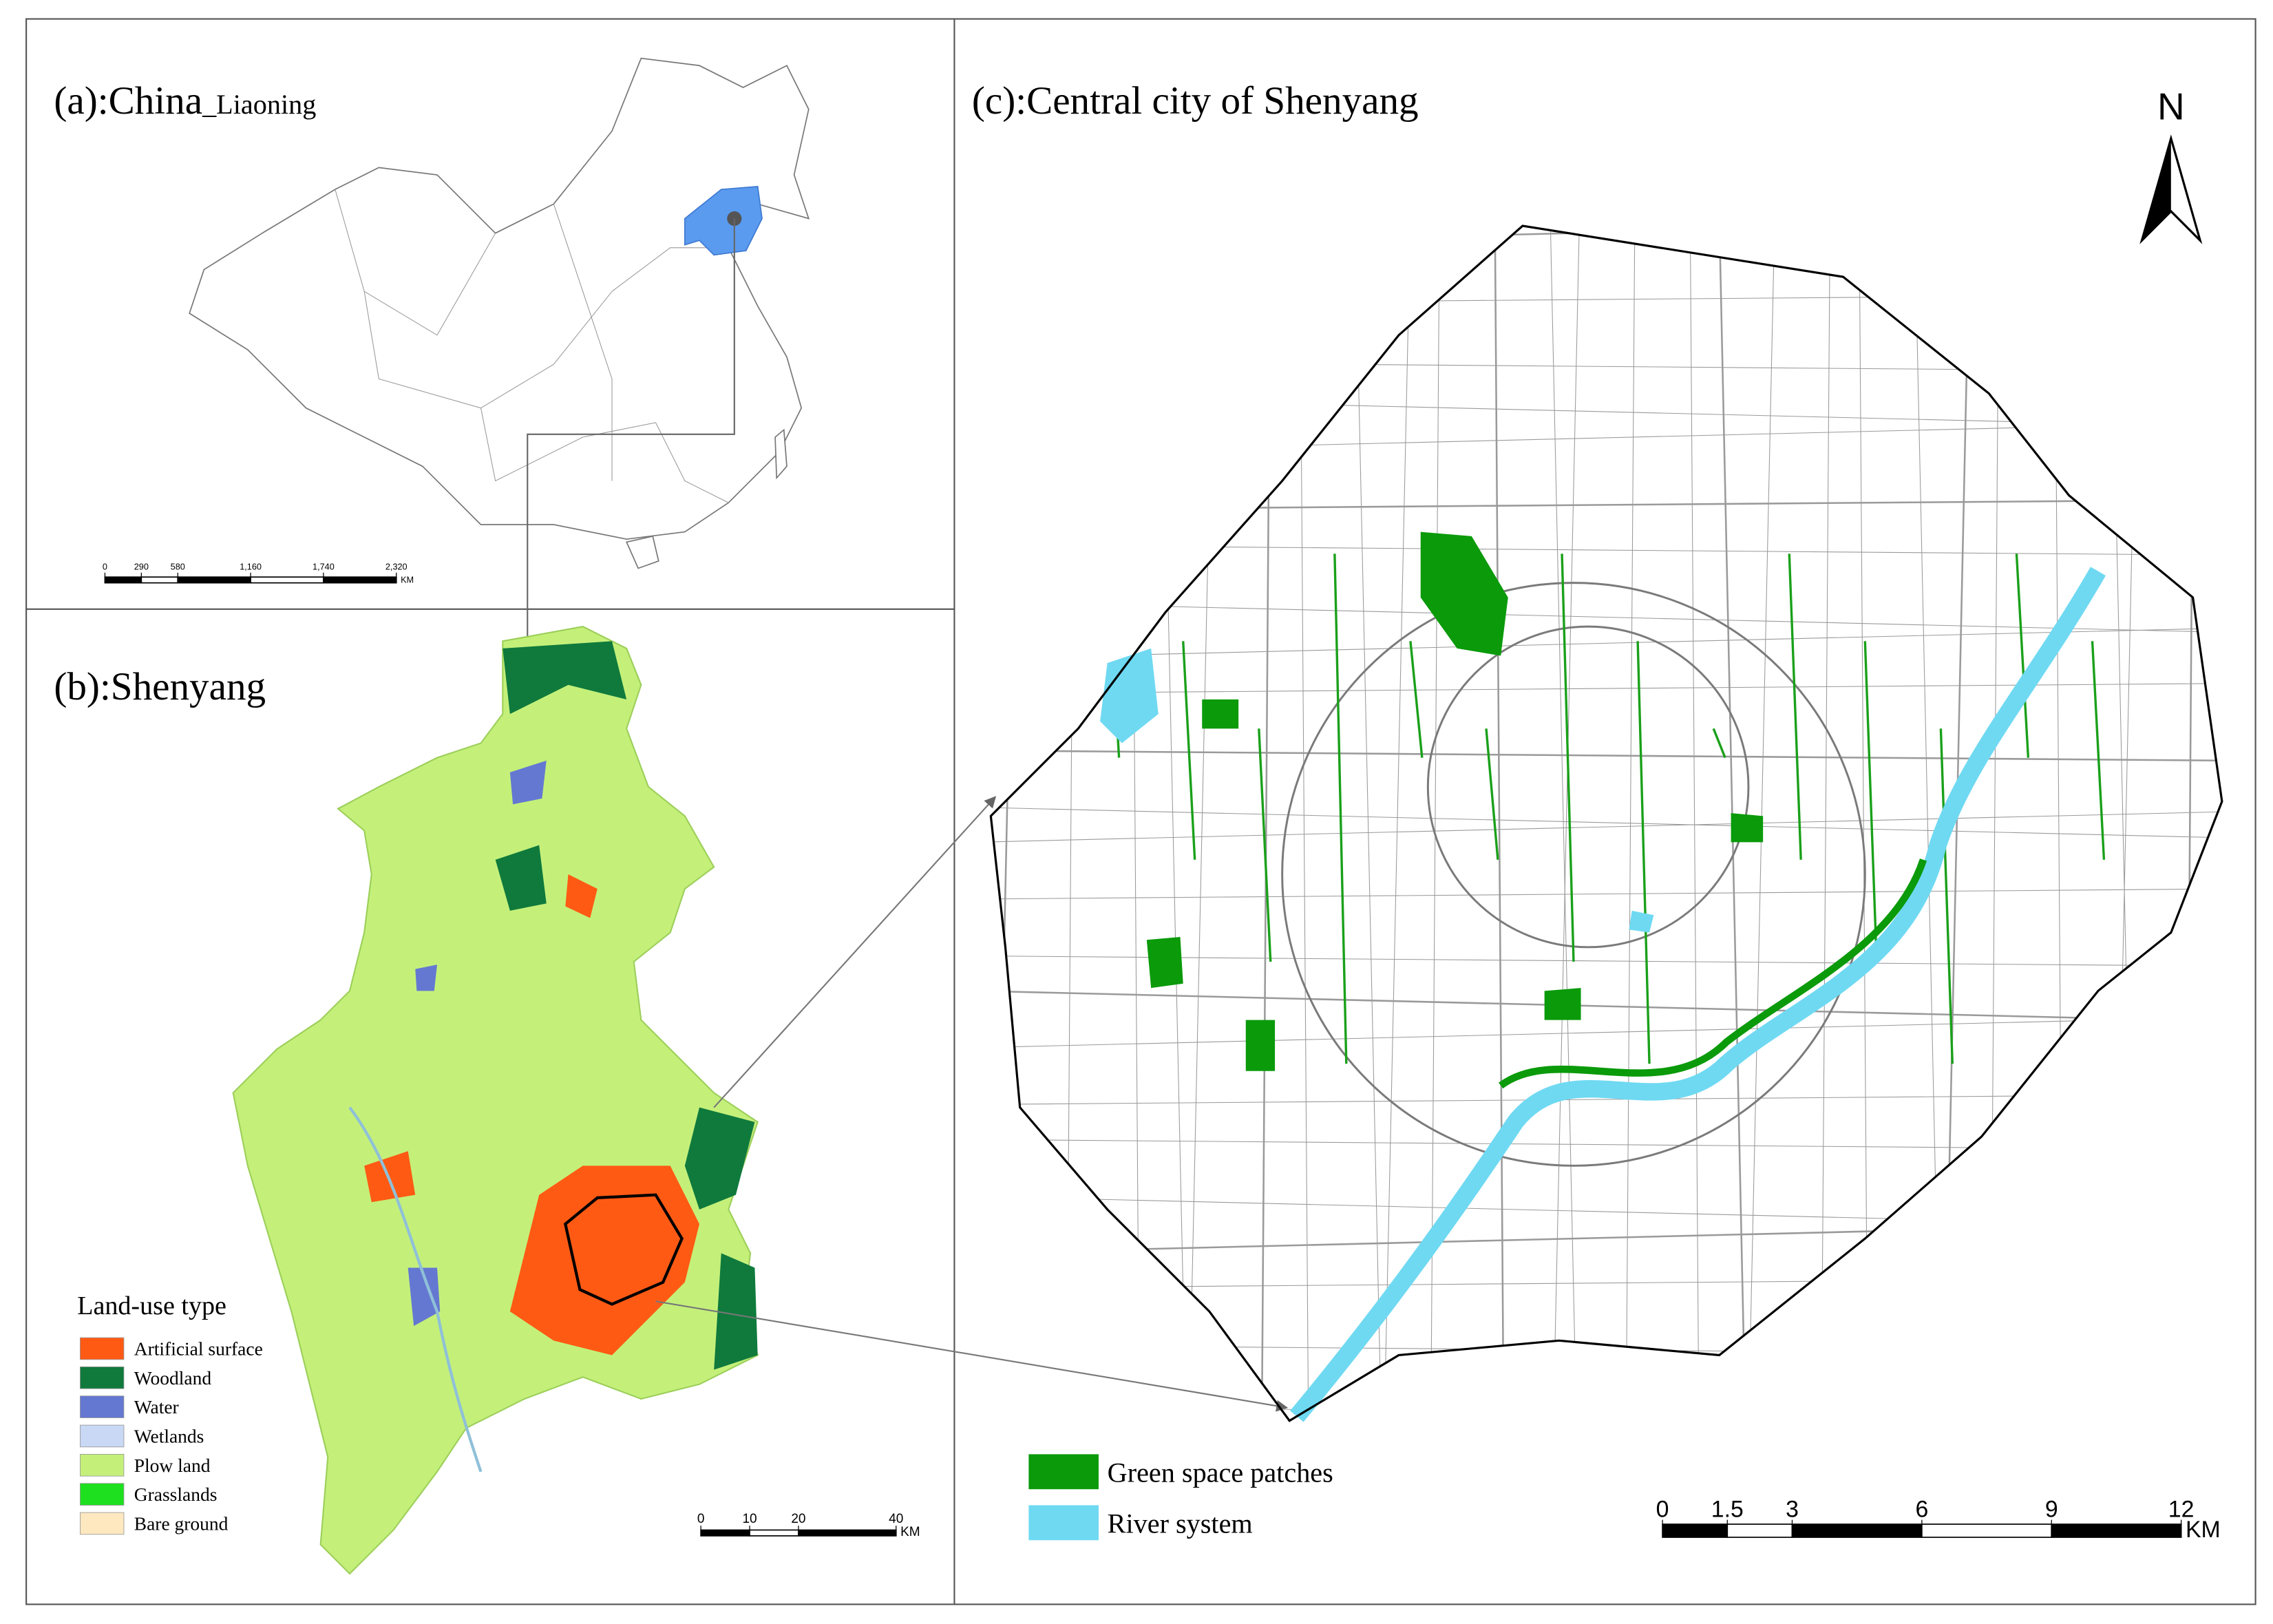 This screenshot has width=2273, height=1624. I want to click on scale-label: 580, so click(178, 567).